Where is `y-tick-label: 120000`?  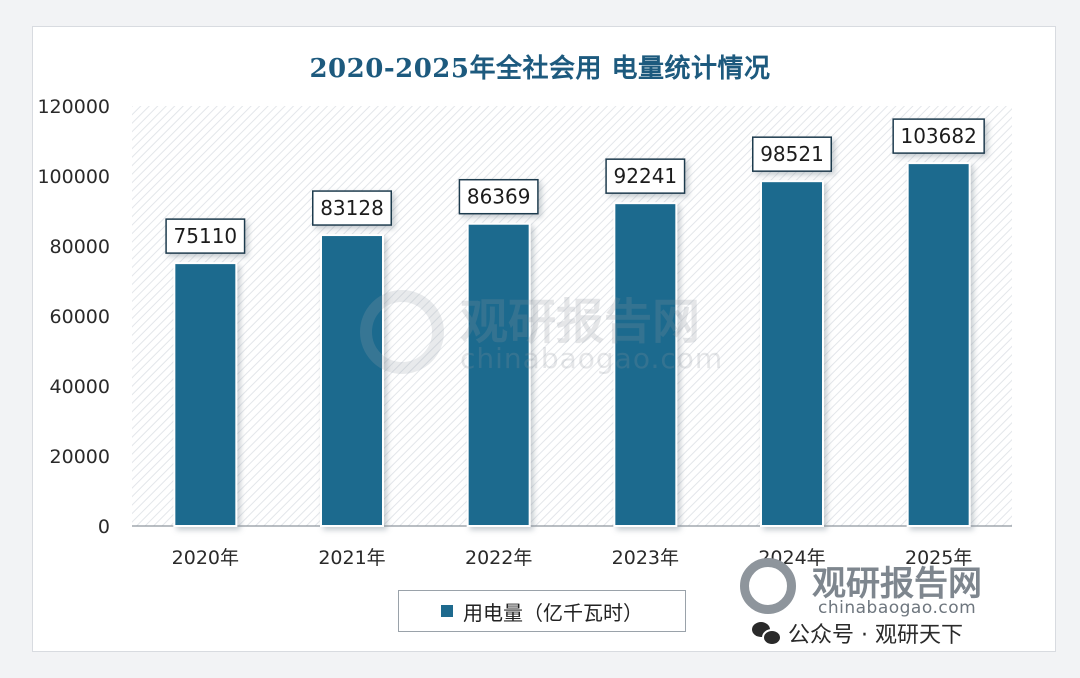
y-tick-label: 120000 is located at coordinates (73, 107).